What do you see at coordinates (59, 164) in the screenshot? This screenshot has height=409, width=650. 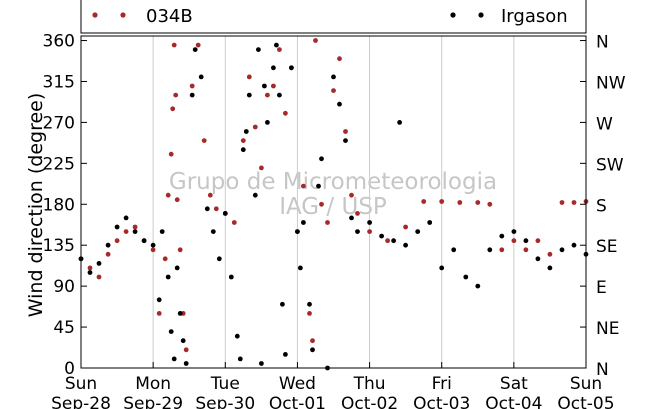 I see `y-tick-label: 225` at bounding box center [59, 164].